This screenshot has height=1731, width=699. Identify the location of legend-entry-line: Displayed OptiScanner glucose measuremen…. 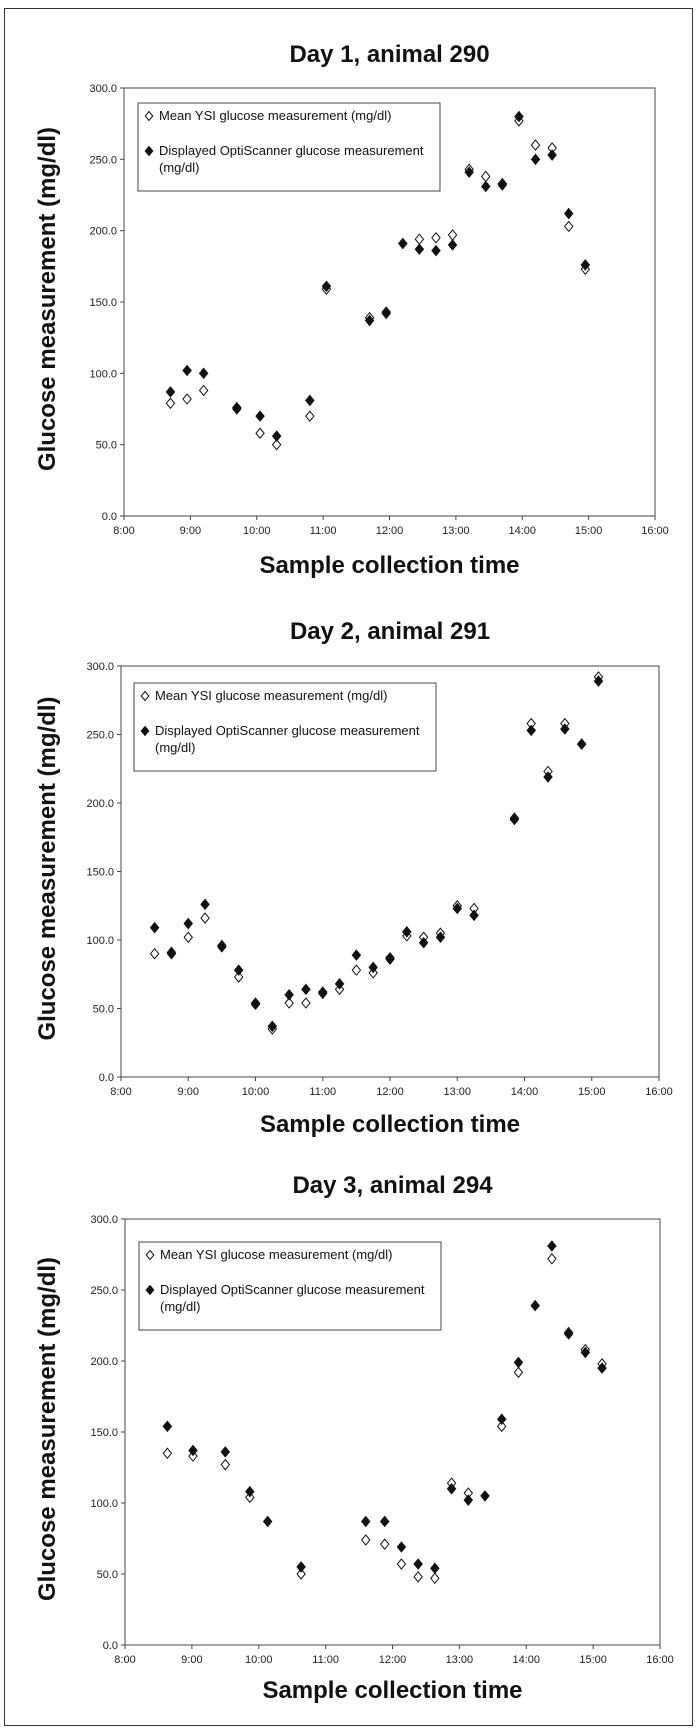
(287, 730).